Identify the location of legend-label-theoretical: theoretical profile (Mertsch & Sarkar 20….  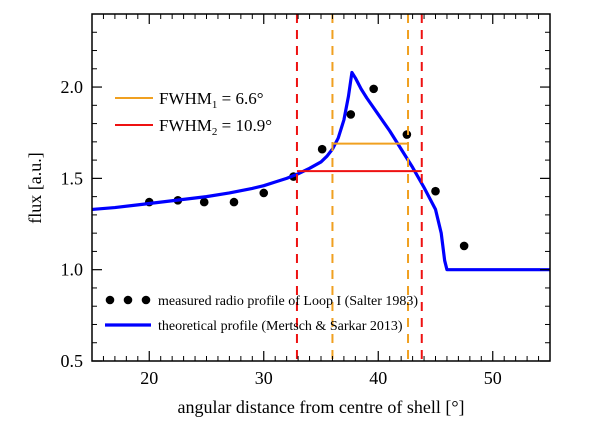
(280, 326).